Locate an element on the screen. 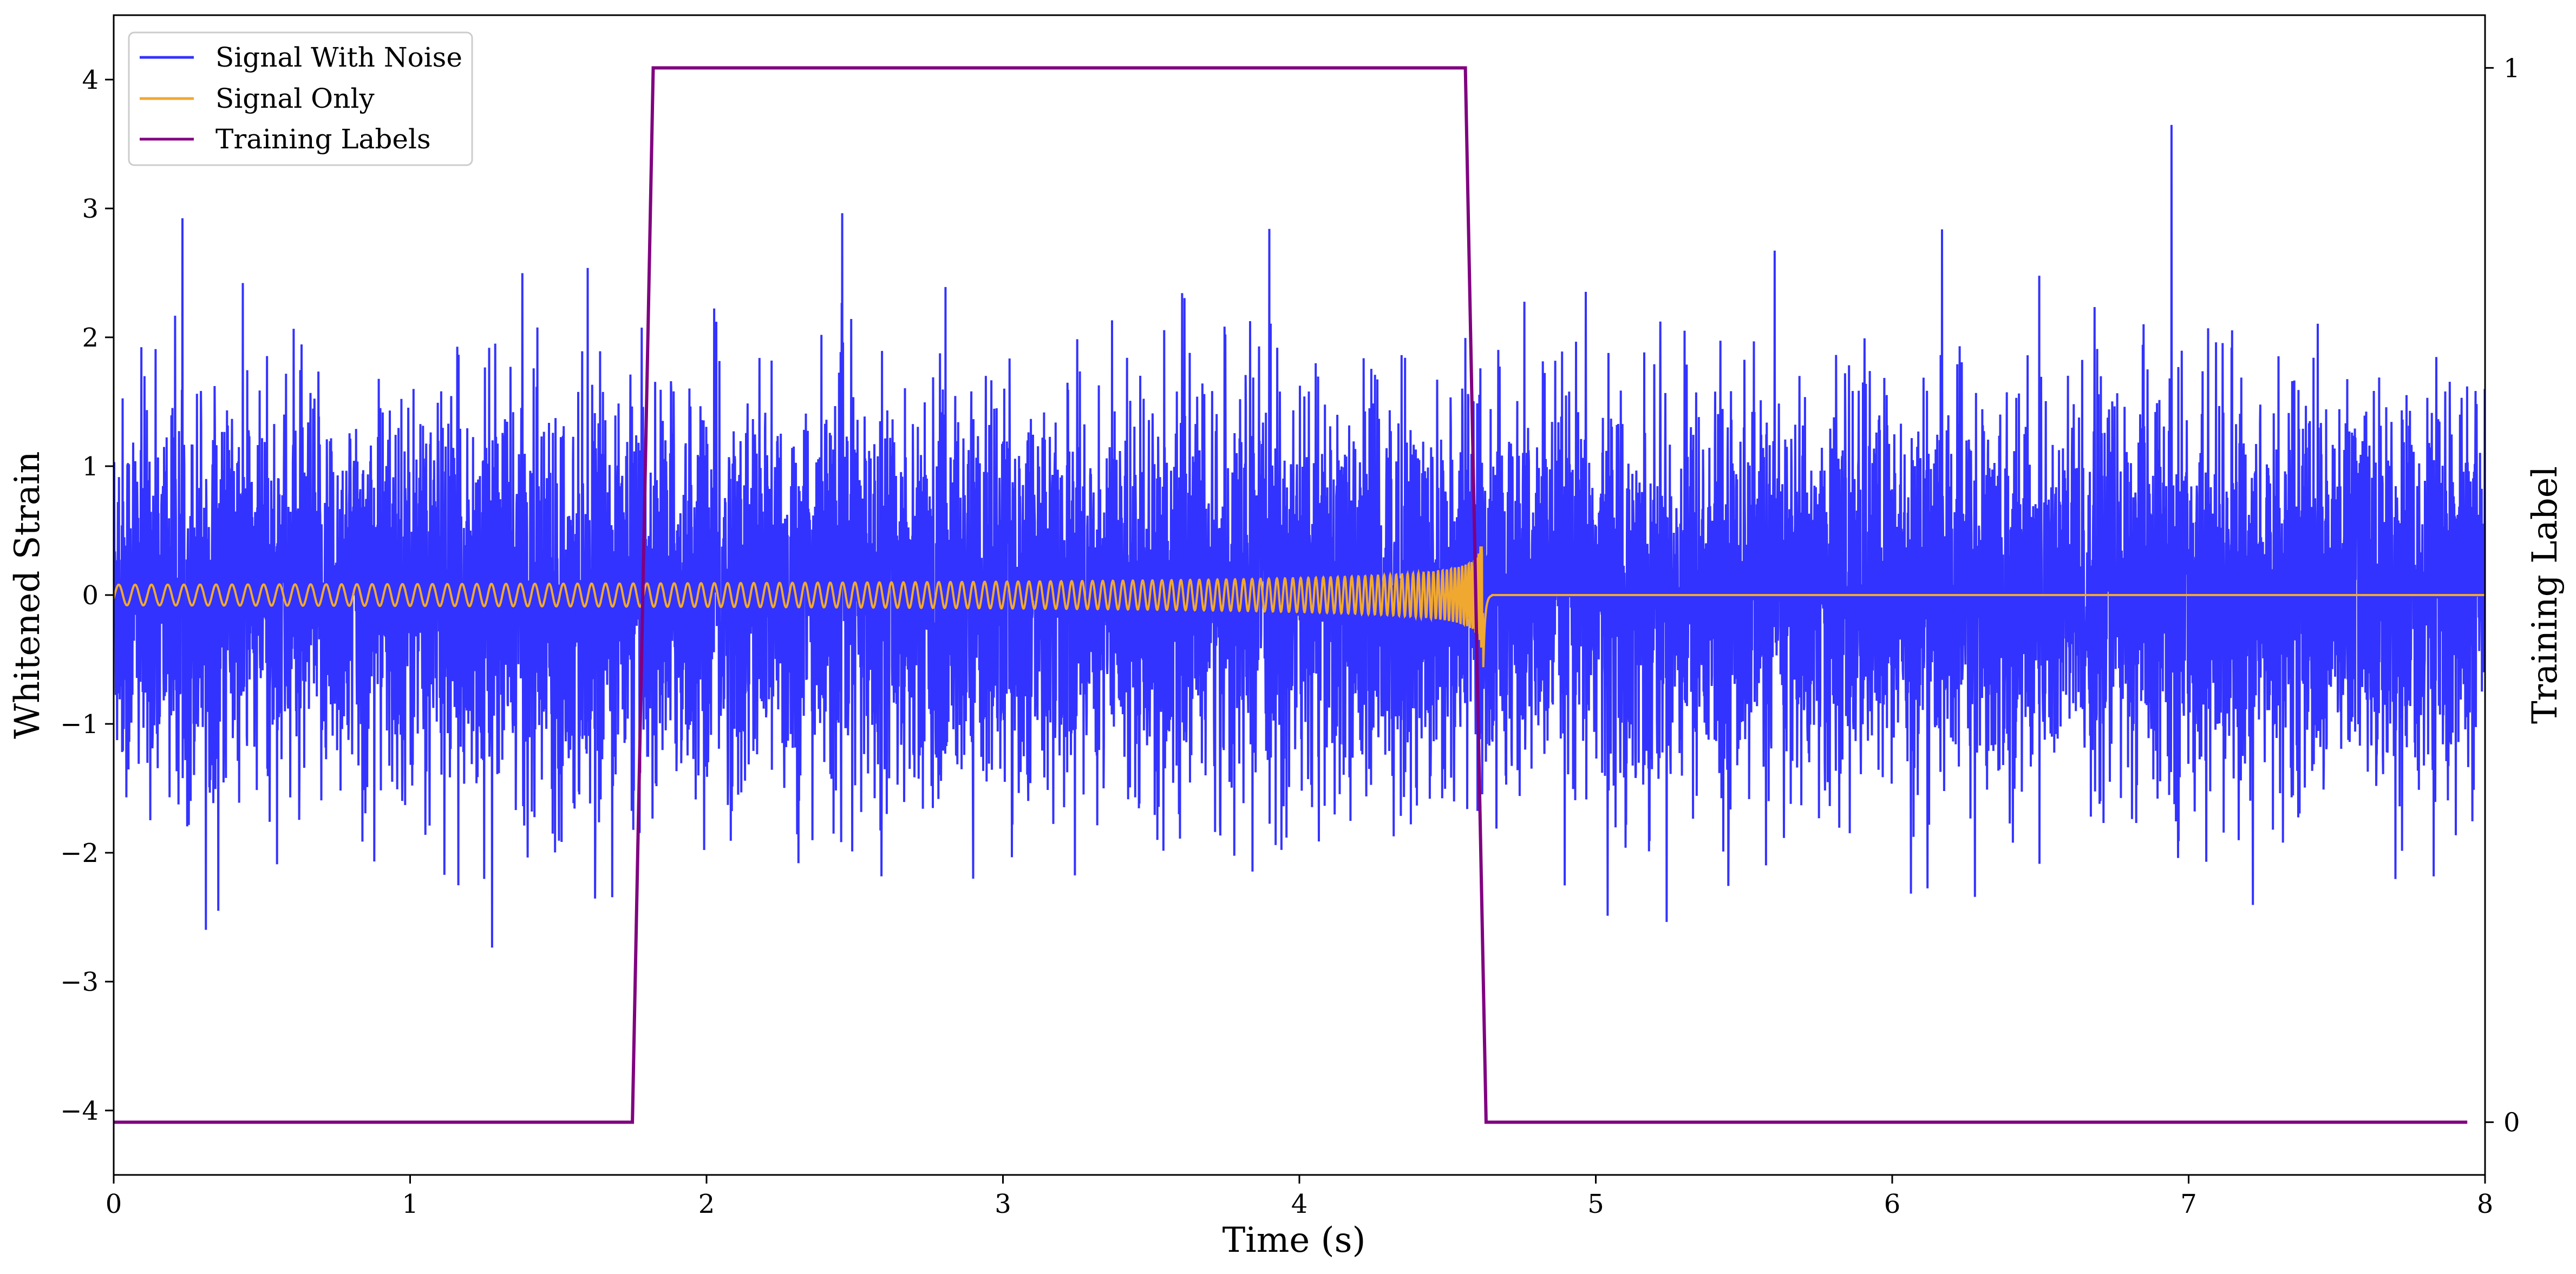 The height and width of the screenshot is (1274, 2576). legend-label-noise: Signal With Noise is located at coordinates (338, 57).